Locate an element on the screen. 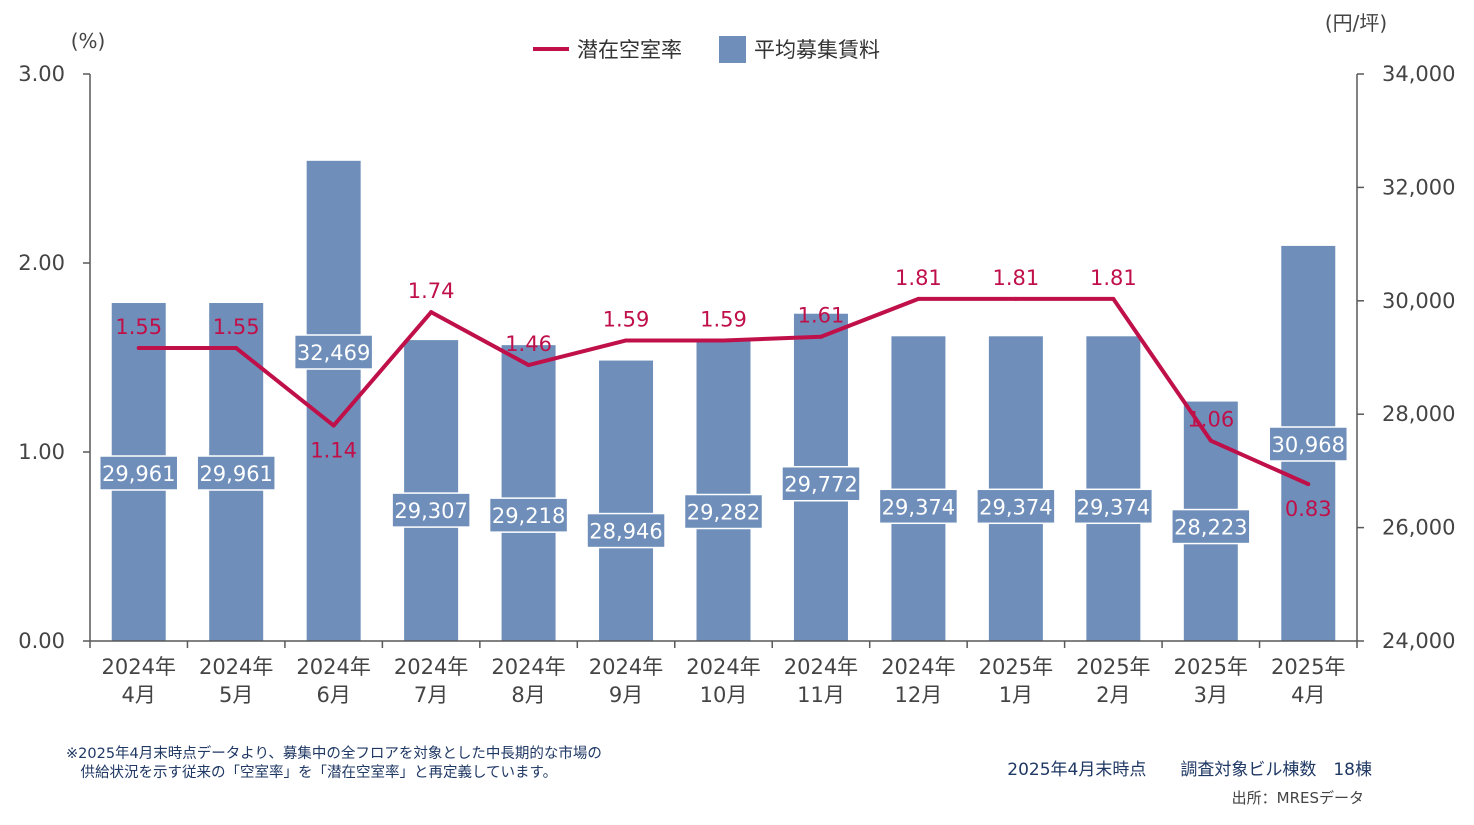 The width and height of the screenshot is (1474, 825). right-tick-label: 28,000 is located at coordinates (1418, 414).